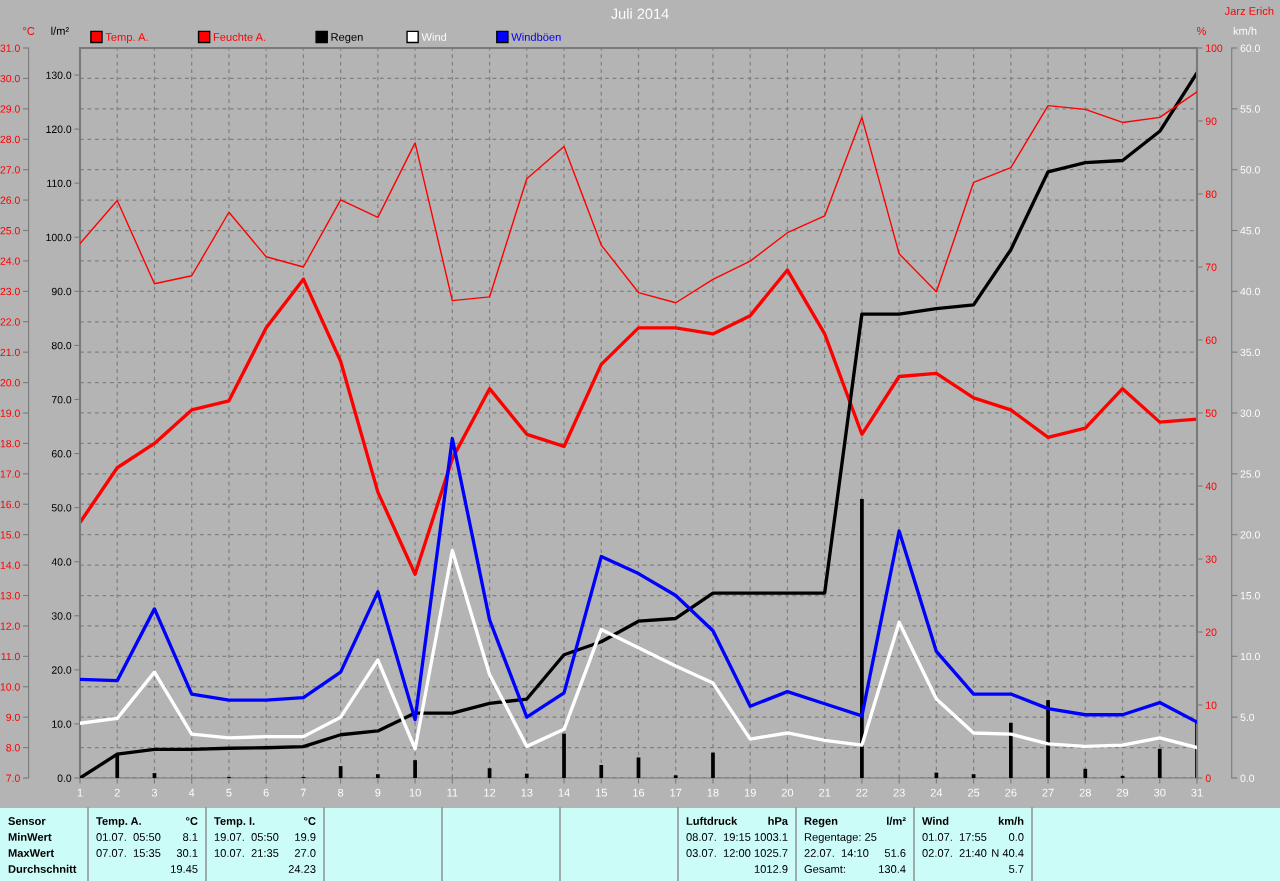 This screenshot has height=881, width=1280. Describe the element at coordinates (1211, 486) in the screenshot. I see `y3-tick-label: 40` at that location.